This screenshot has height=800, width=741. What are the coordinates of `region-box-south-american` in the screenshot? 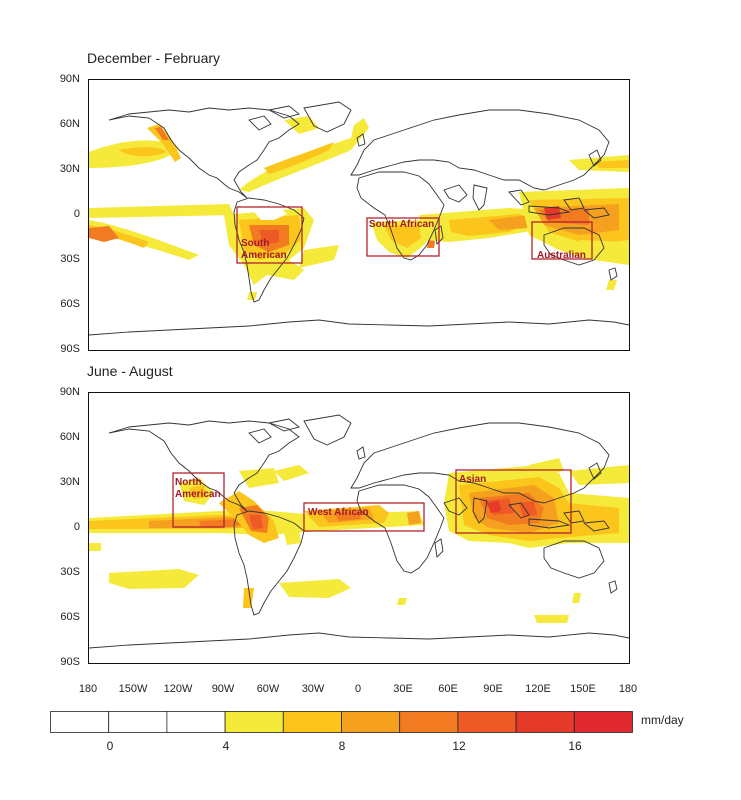 It's located at (269, 235).